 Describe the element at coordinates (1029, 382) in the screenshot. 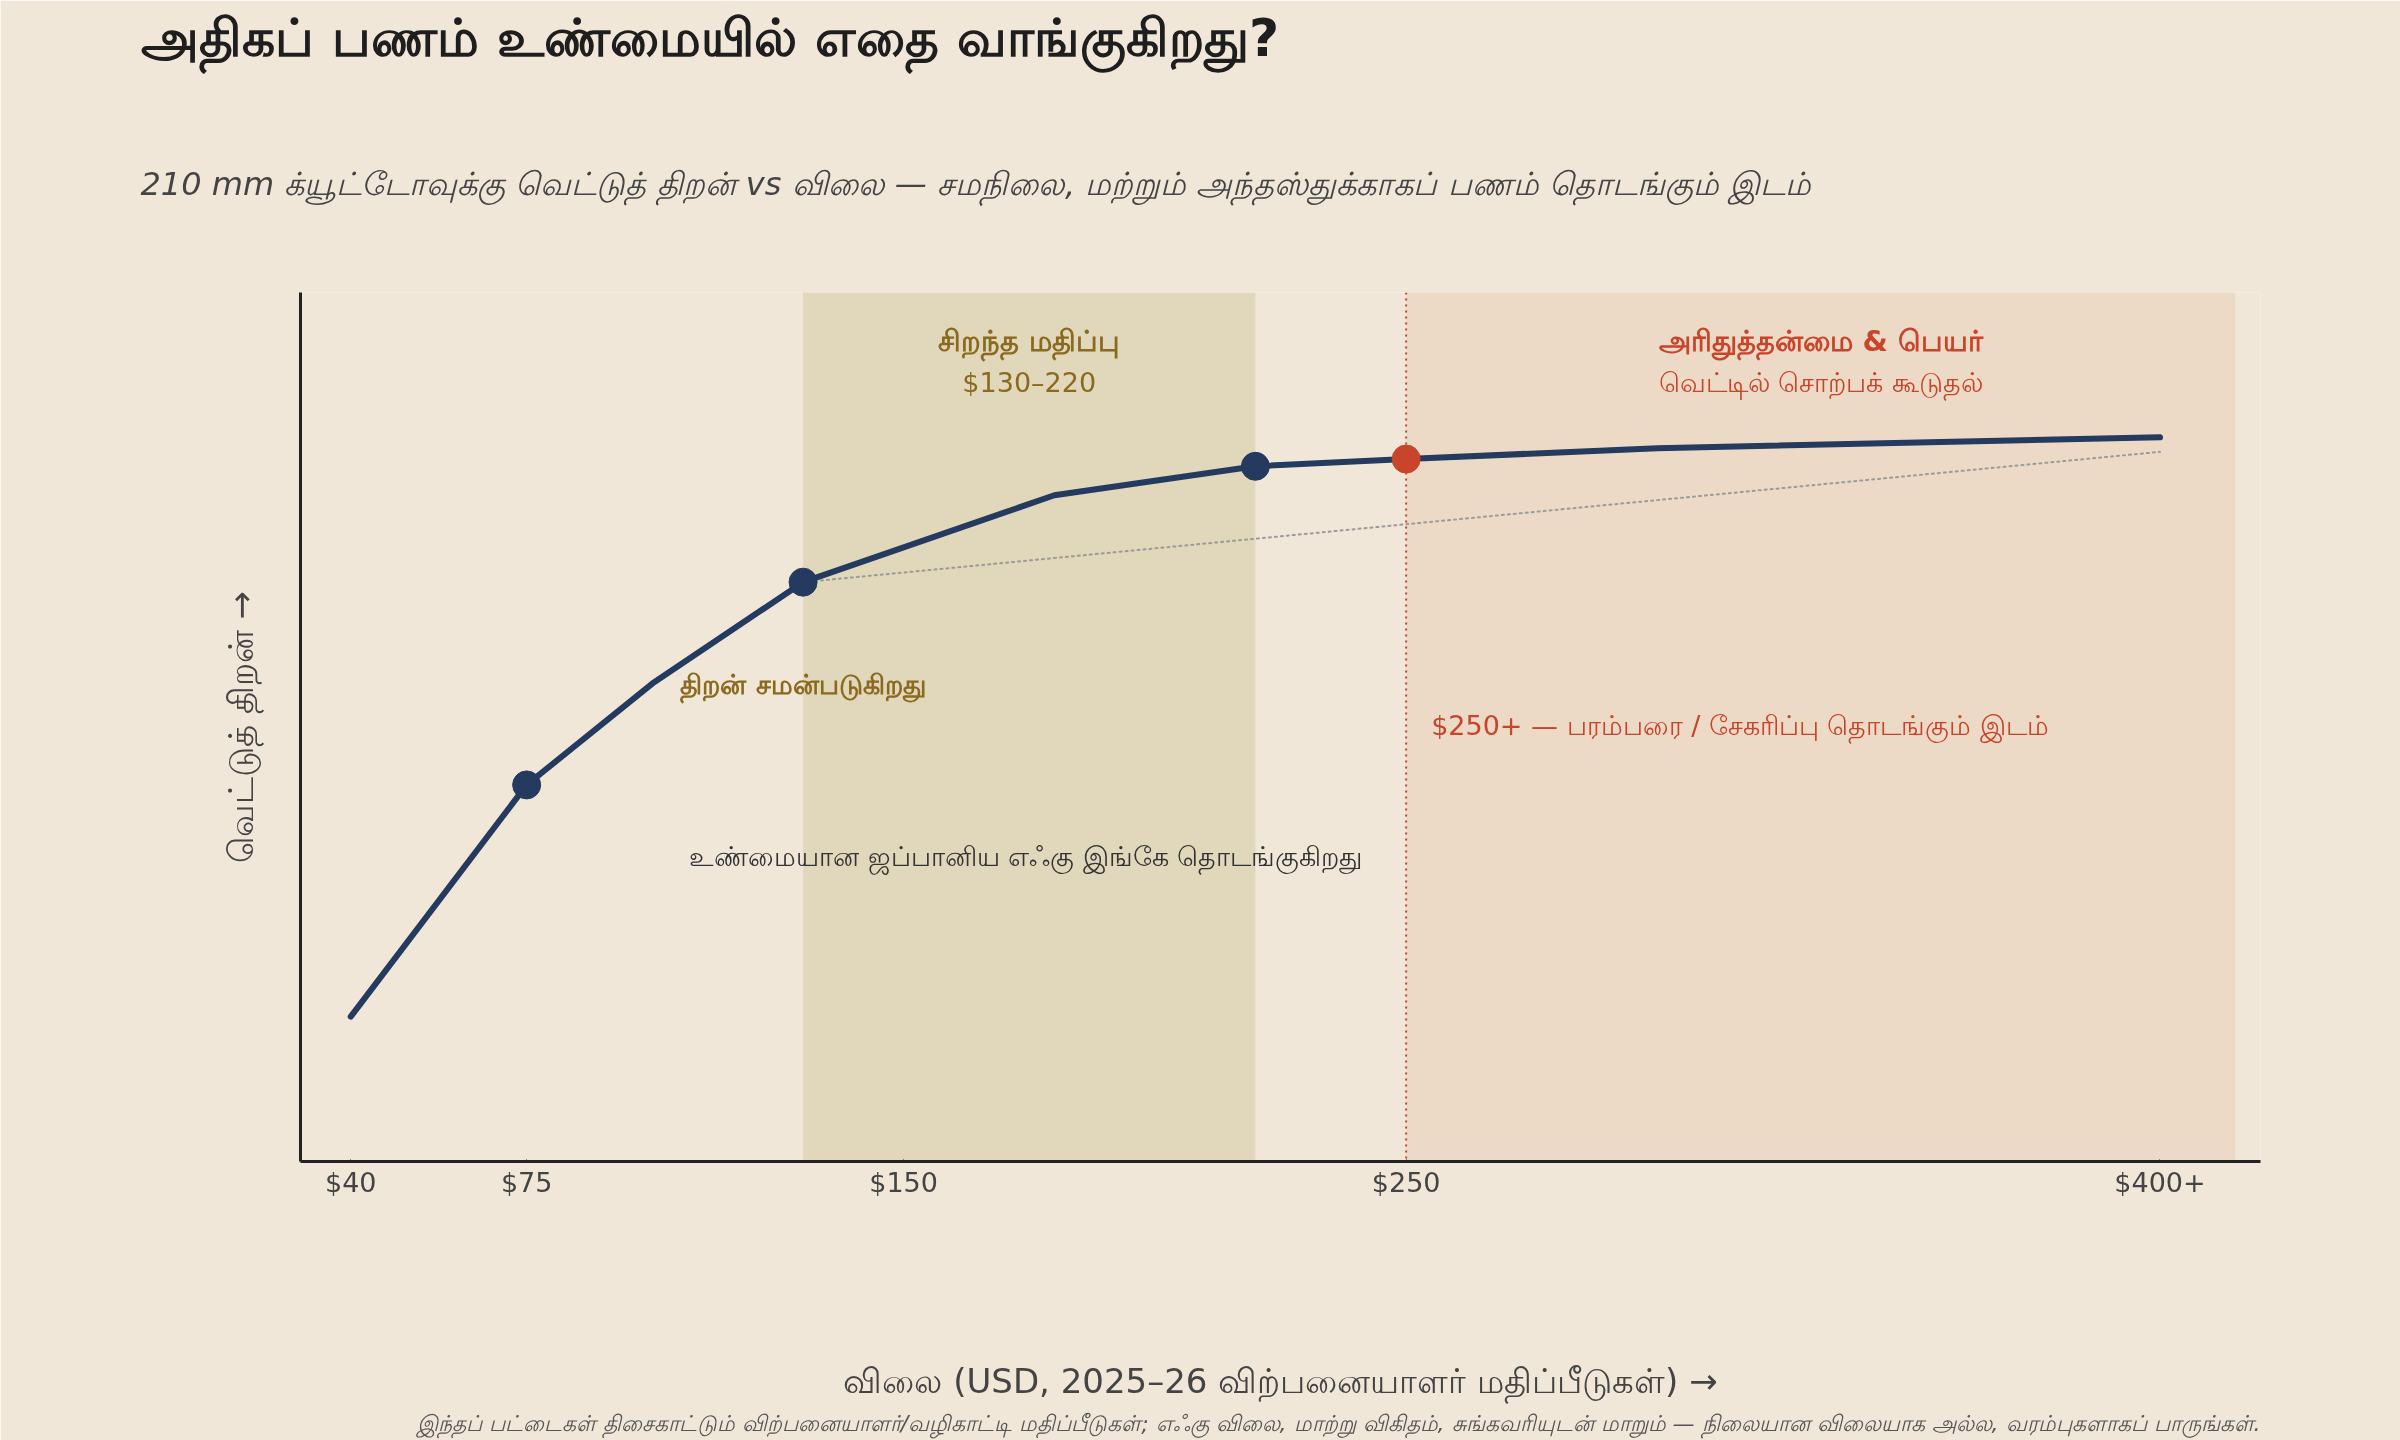

I see `text: $130–220` at that location.